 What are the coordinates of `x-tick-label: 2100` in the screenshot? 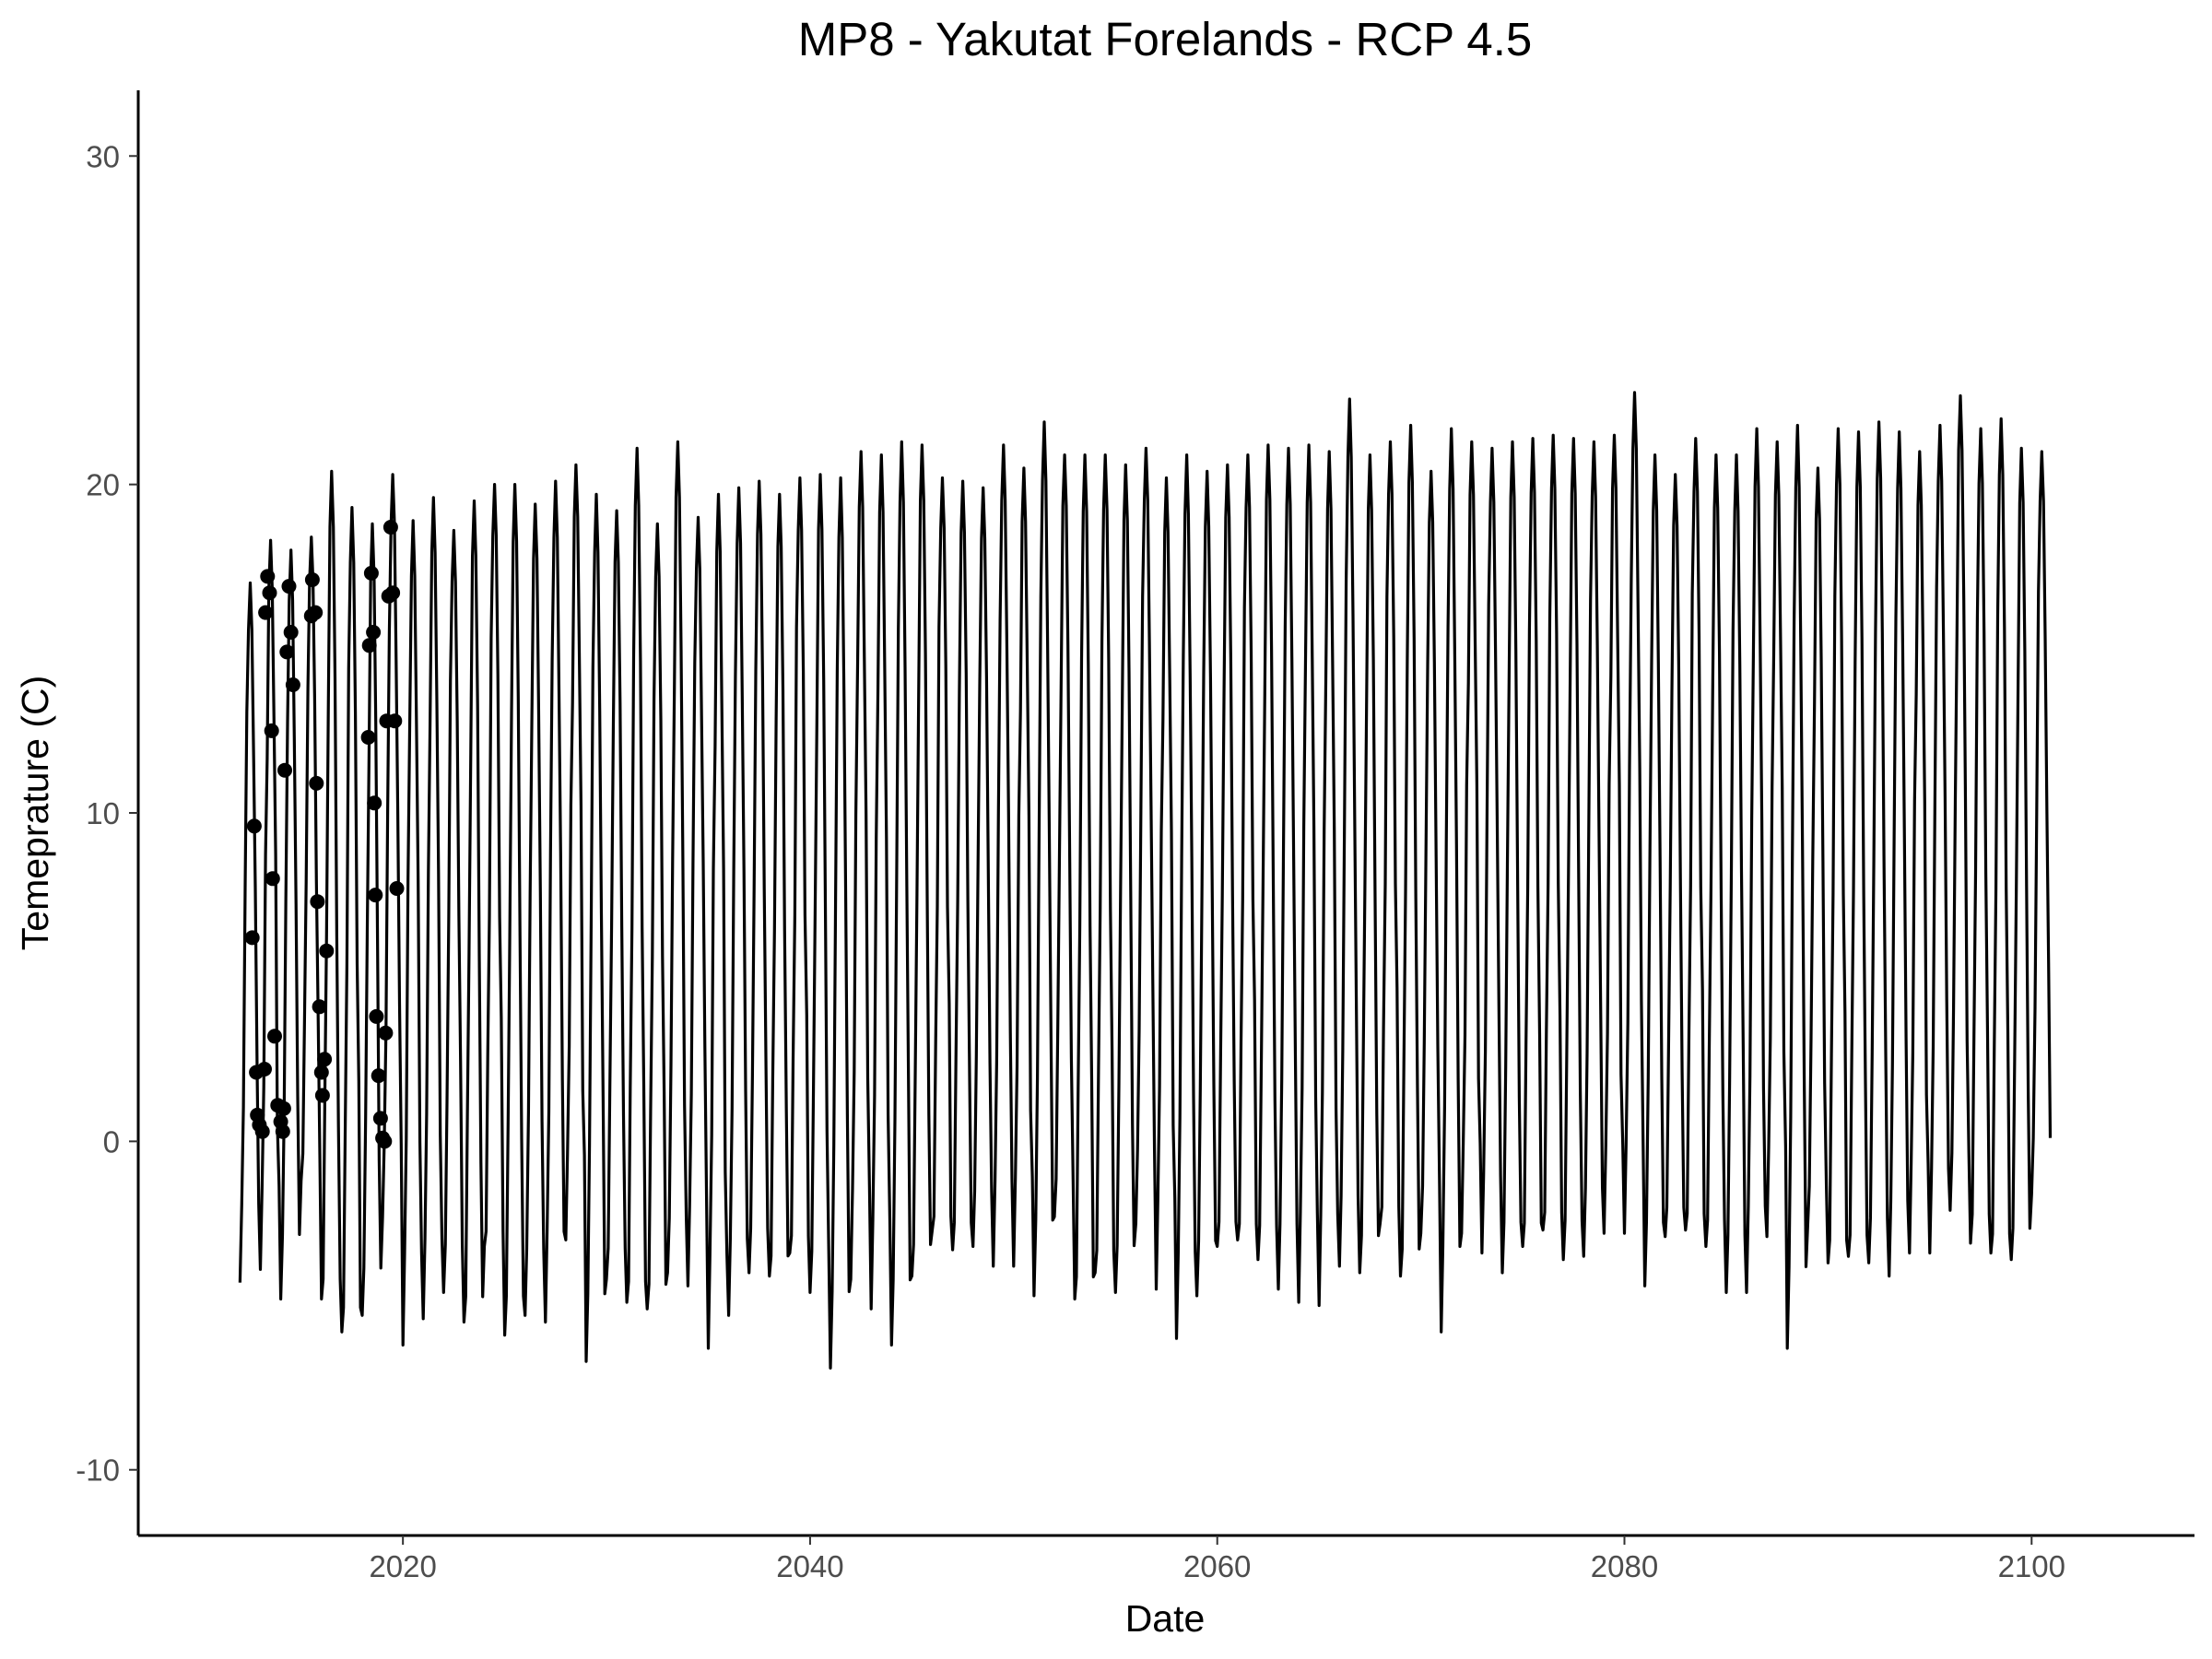 It's located at (2031, 1566).